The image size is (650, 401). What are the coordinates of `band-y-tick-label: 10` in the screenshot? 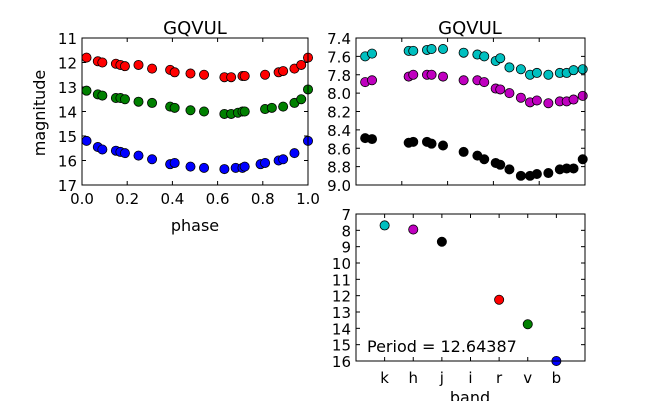 It's located at (341, 264).